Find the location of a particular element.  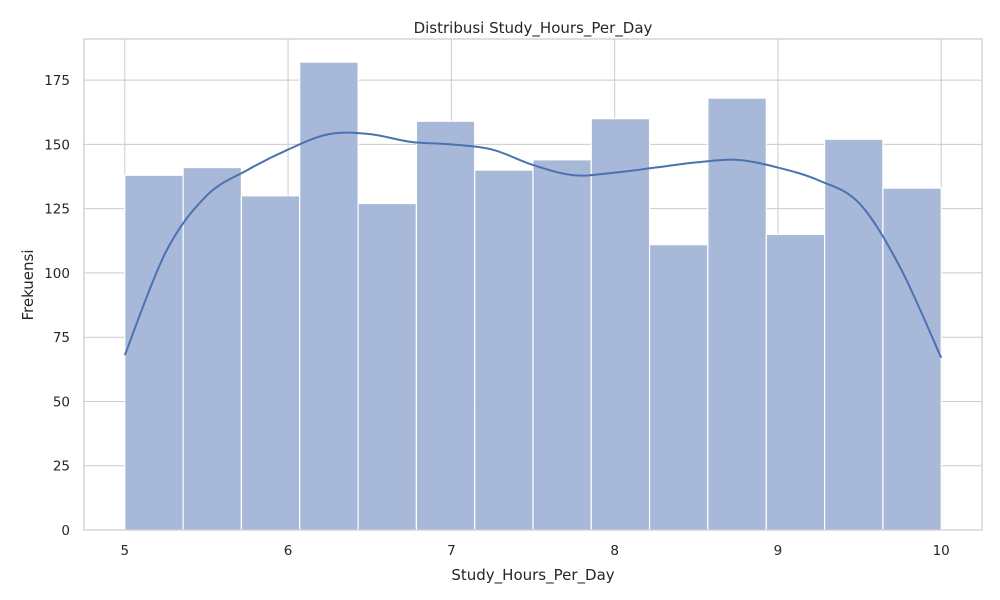

y-tick-label: 125 is located at coordinates (57, 210).